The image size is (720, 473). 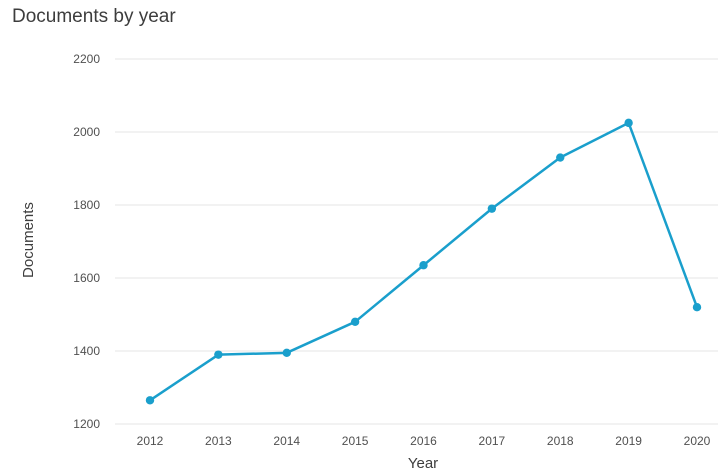 What do you see at coordinates (697, 307) in the screenshot?
I see `data-point-2020` at bounding box center [697, 307].